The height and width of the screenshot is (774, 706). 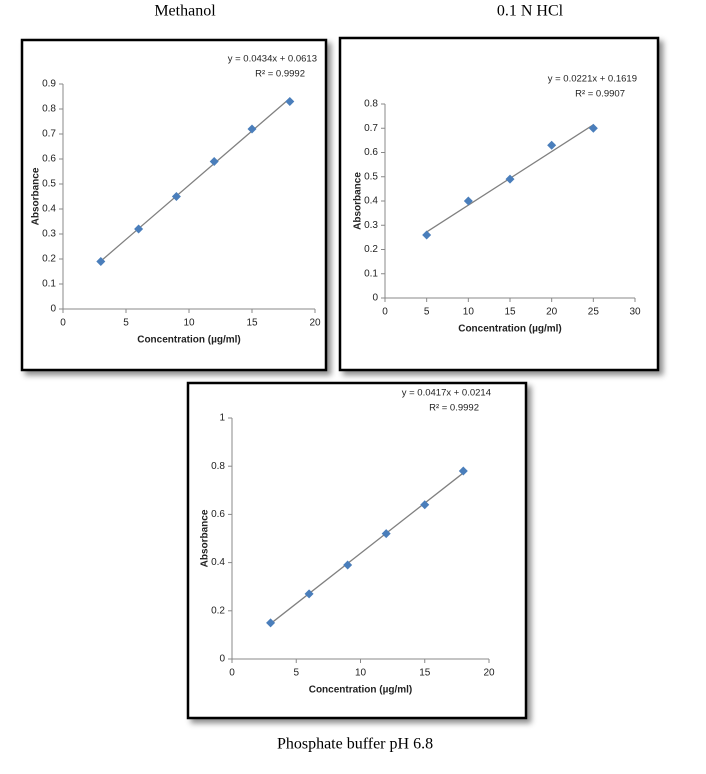 I want to click on y-tick-label: 1, so click(x=222, y=418).